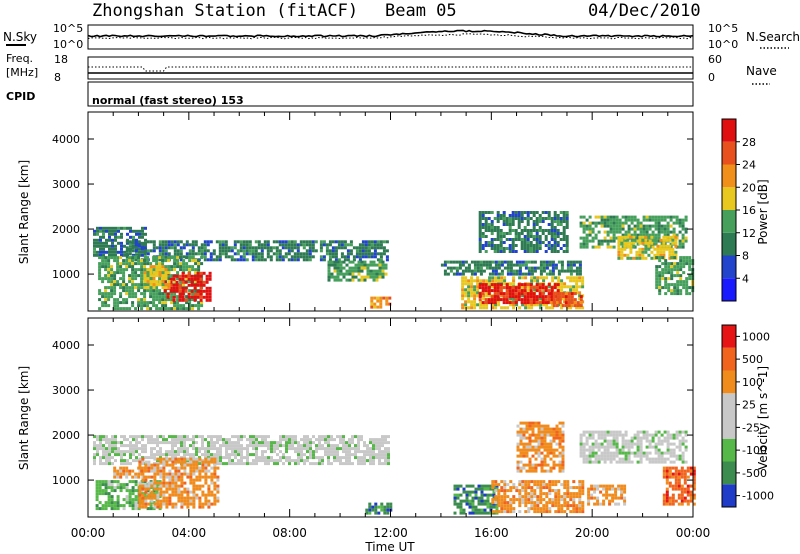 This screenshot has height=554, width=800. Describe the element at coordinates (715, 59) in the screenshot. I see `freq-right-tick-top: 60` at that location.